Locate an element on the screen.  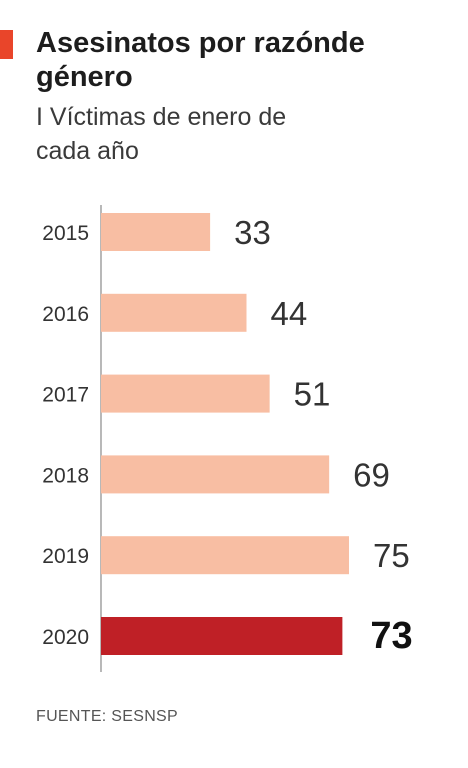
category-label-2015: 2015 is located at coordinates (65, 233).